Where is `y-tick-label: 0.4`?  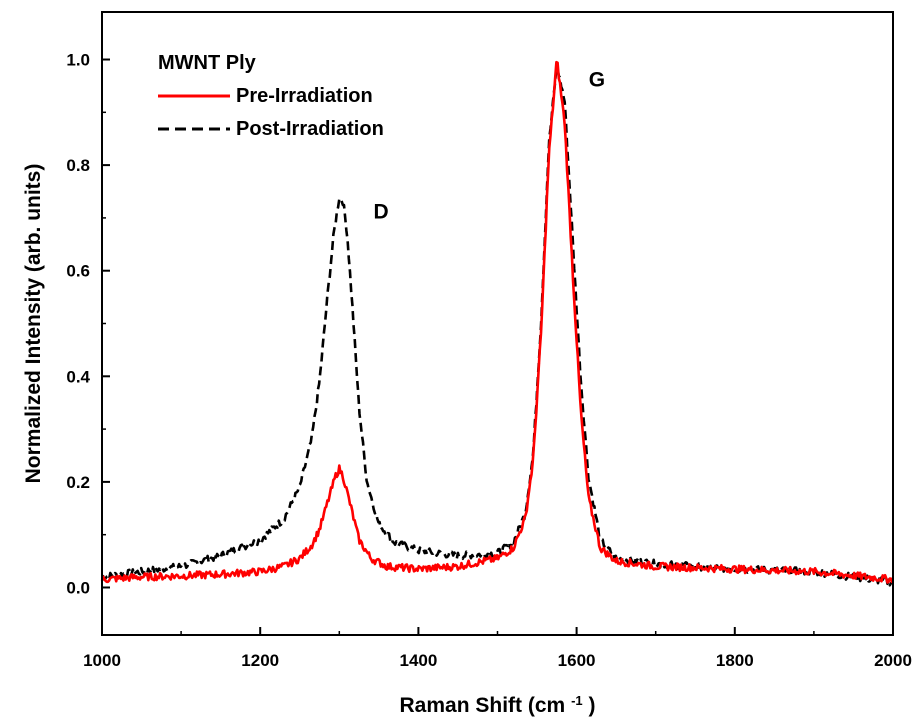 y-tick-label: 0.4 is located at coordinates (78, 376).